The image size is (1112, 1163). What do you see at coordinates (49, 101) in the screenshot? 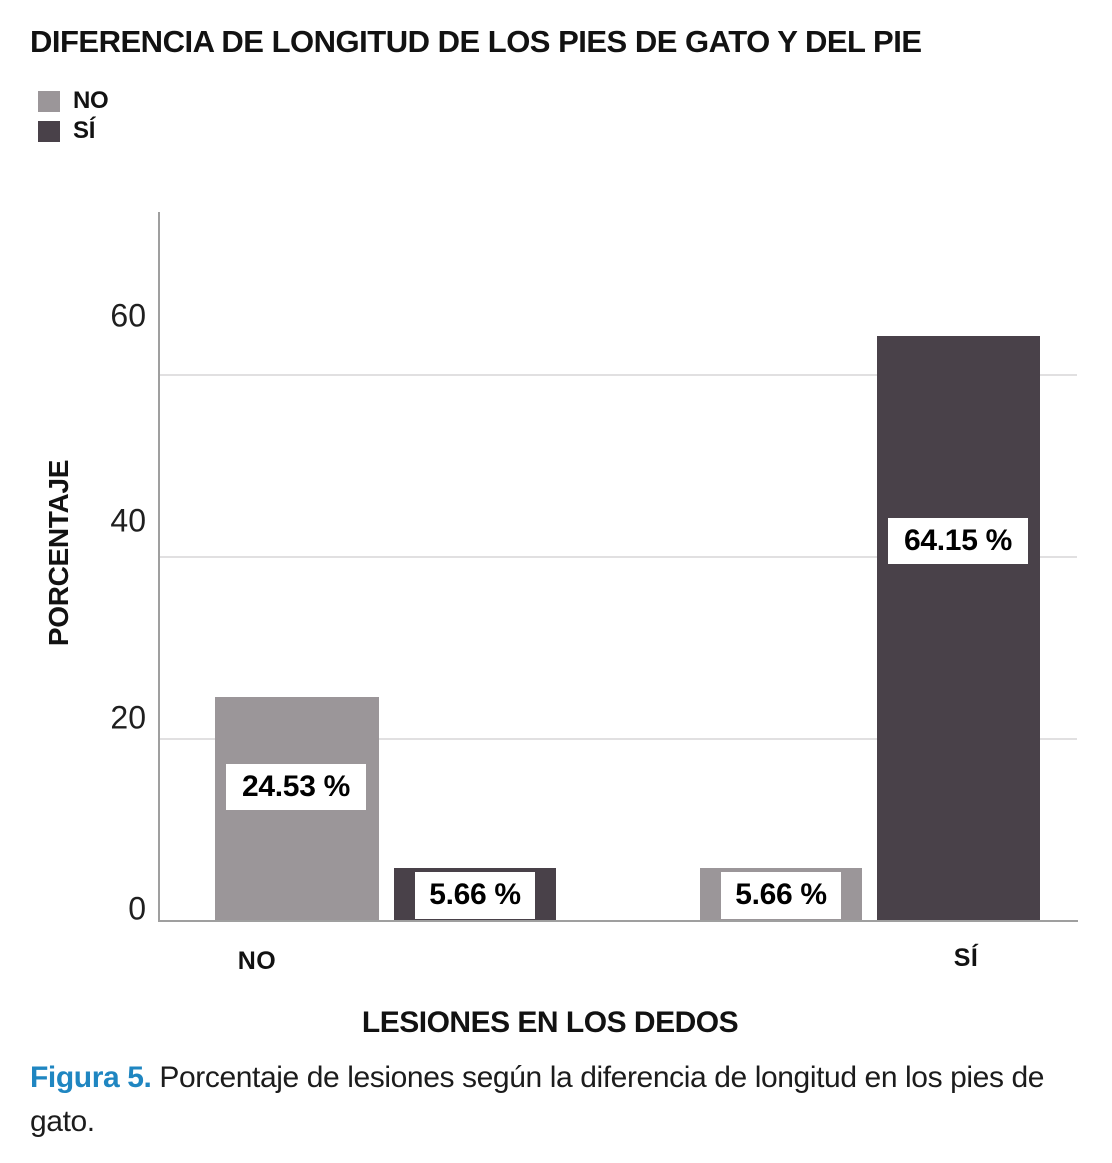
I see `legend-swatch-no-icon` at bounding box center [49, 101].